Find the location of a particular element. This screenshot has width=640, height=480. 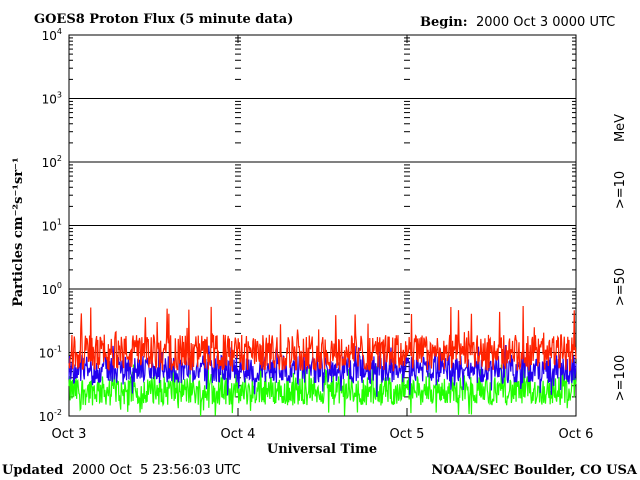

legend-unit: MeV is located at coordinates (620, 128).